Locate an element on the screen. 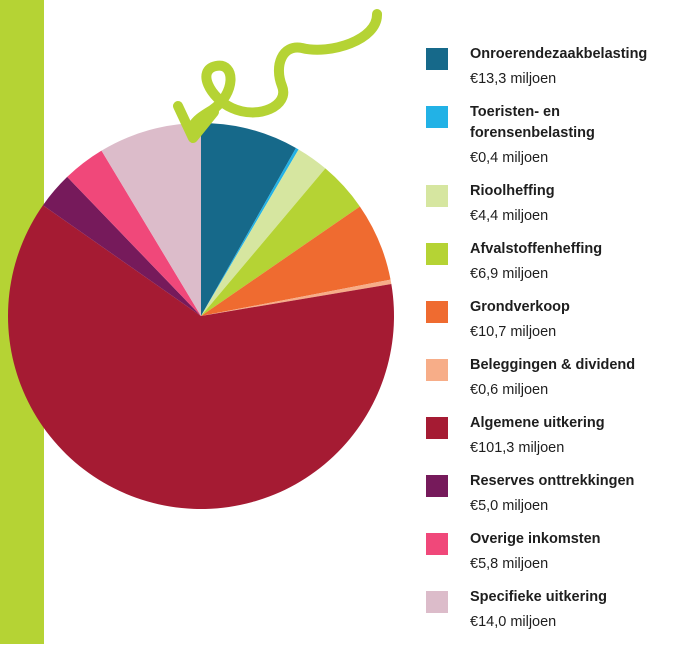  legend-label: Overige inkomsten is located at coordinates (535, 539).